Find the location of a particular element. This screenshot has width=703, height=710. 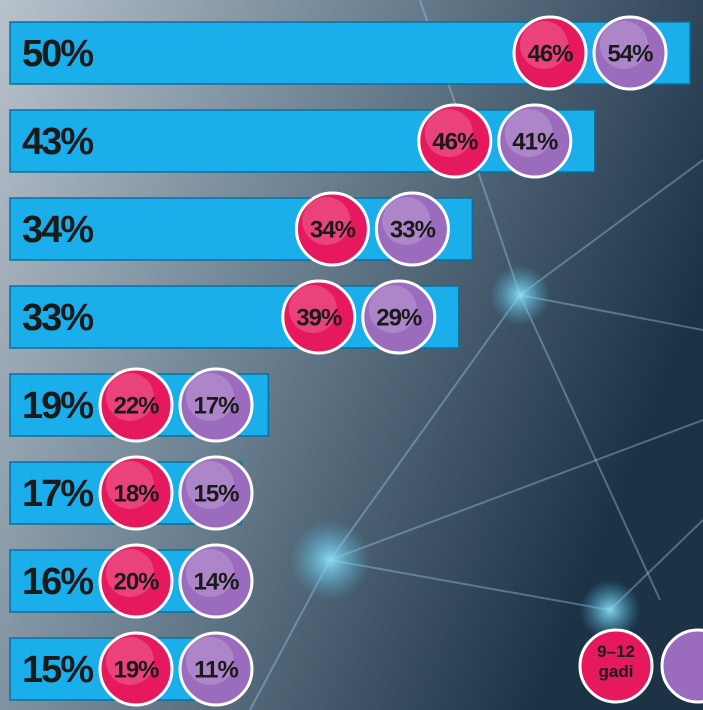

bubble-label: 19% is located at coordinates (136, 669).